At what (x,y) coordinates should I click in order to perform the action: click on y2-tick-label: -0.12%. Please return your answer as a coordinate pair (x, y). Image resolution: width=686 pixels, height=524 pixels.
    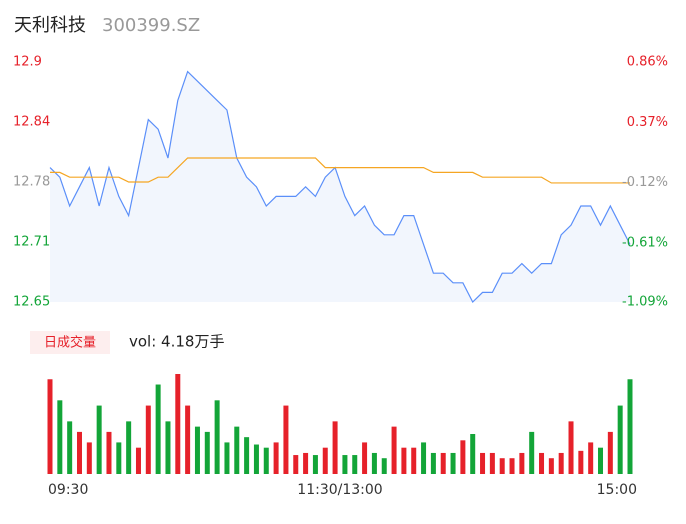
    Looking at the image, I should click on (645, 182).